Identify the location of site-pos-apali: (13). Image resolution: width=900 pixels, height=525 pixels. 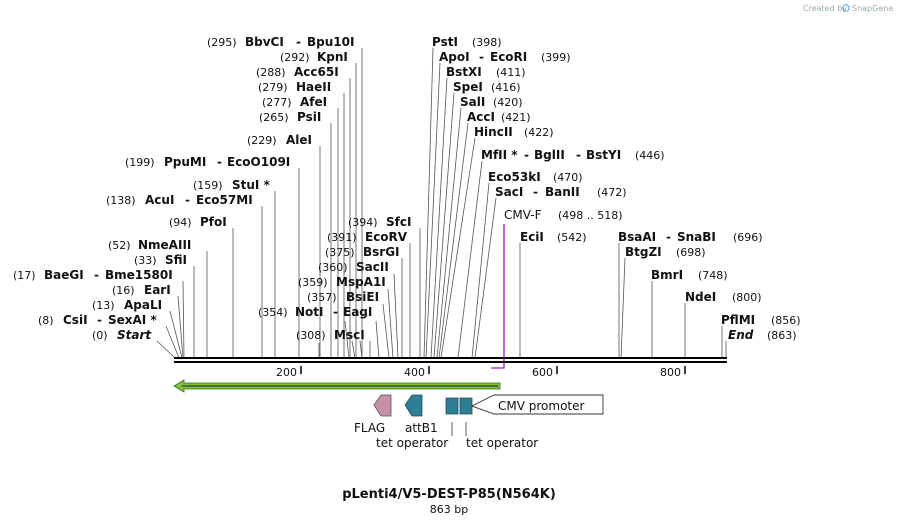
(103, 305).